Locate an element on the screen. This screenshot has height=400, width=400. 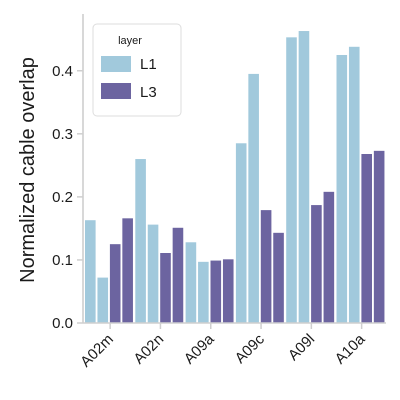
y-ticks-group: 0.0 0.1 0.2 0.3 0.4 is located at coordinates (67, 197).